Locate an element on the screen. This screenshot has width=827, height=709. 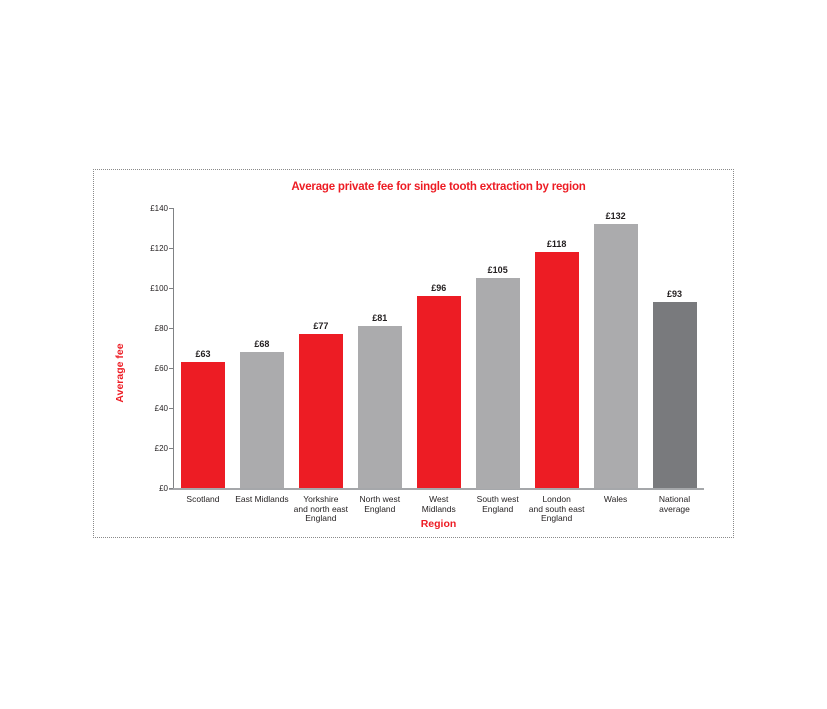
bar-value-label: £93 is located at coordinates (675, 294).